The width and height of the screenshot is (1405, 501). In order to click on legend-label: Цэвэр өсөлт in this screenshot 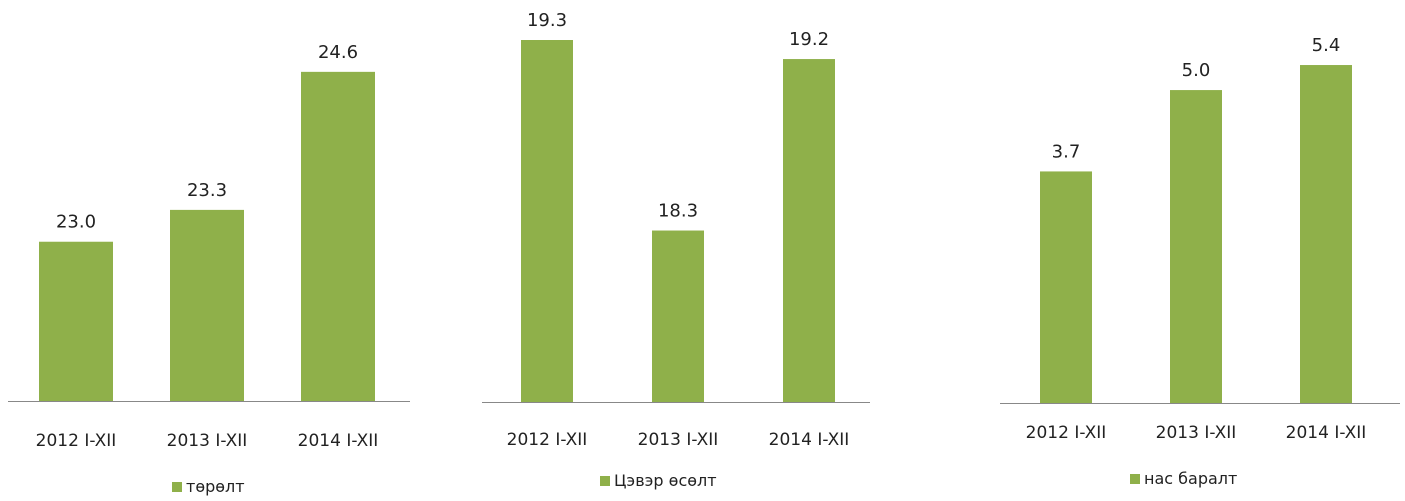, I will do `click(665, 480)`.